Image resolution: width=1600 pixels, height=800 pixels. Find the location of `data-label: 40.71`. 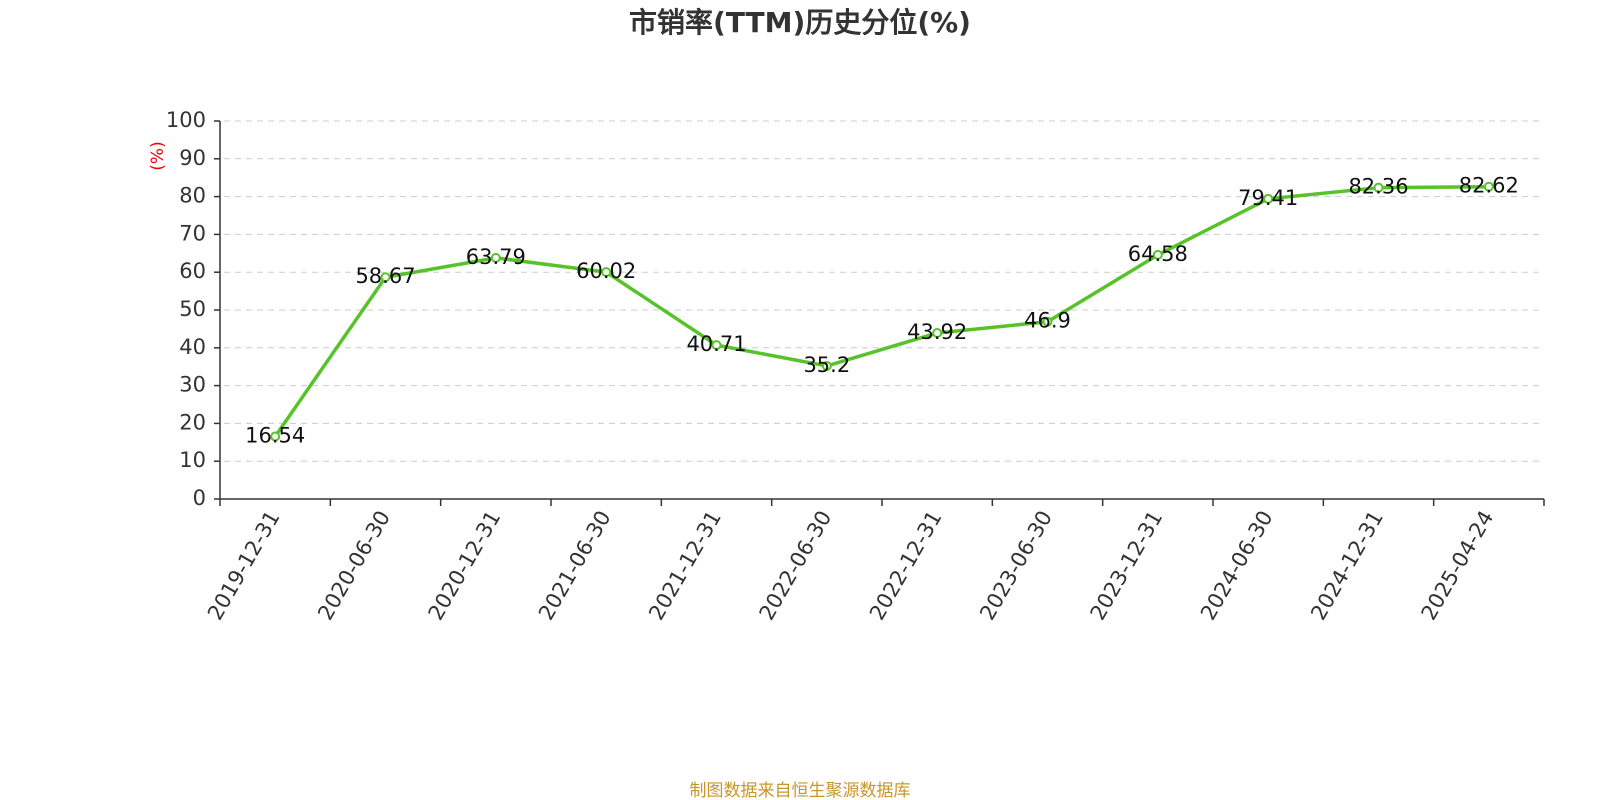

data-label: 40.71 is located at coordinates (716, 344).